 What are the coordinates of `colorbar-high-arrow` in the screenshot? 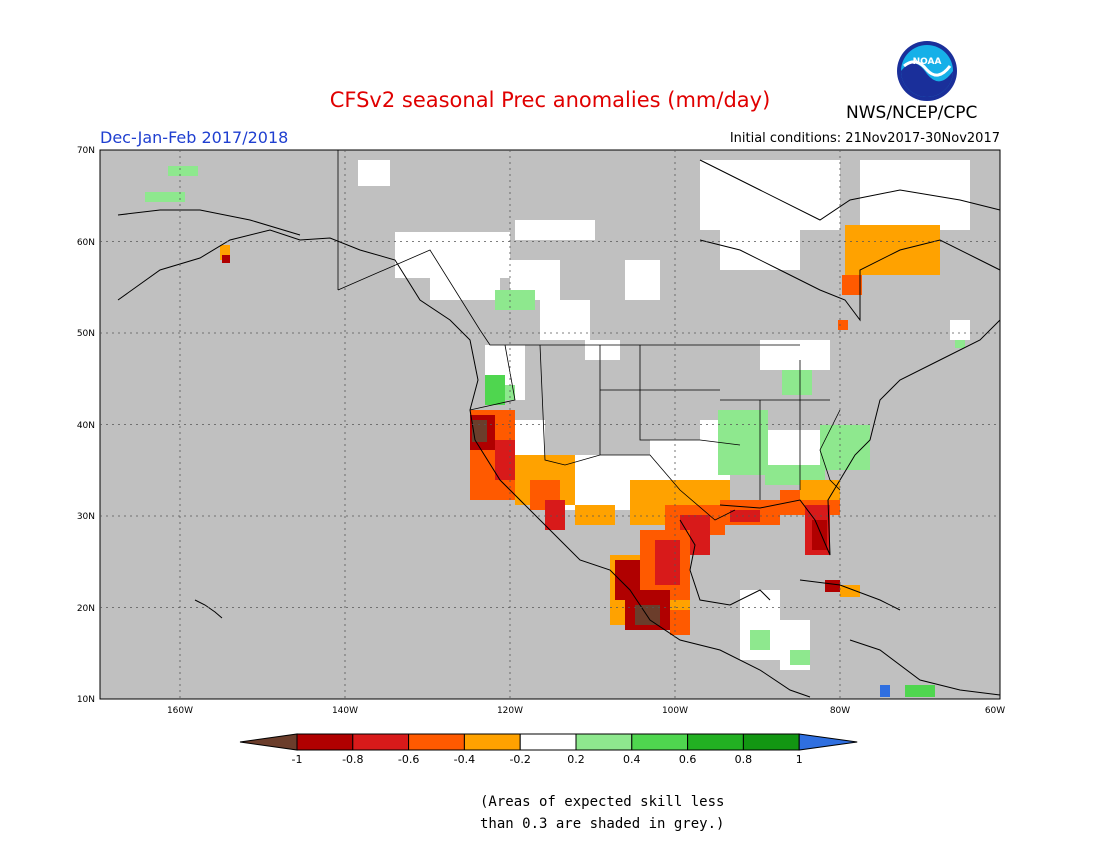 It's located at (828, 742).